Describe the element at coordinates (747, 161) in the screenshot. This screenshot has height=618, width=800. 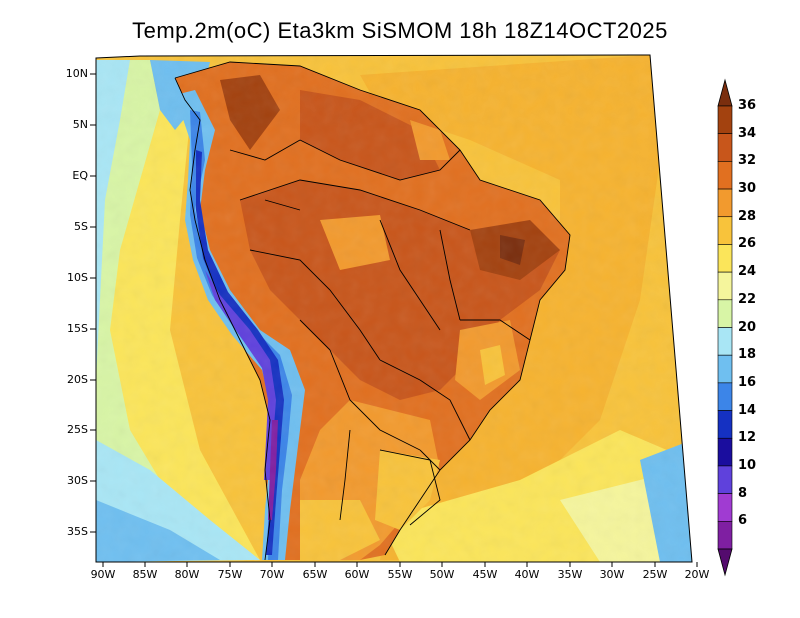
I see `colorbar-label: 32` at that location.